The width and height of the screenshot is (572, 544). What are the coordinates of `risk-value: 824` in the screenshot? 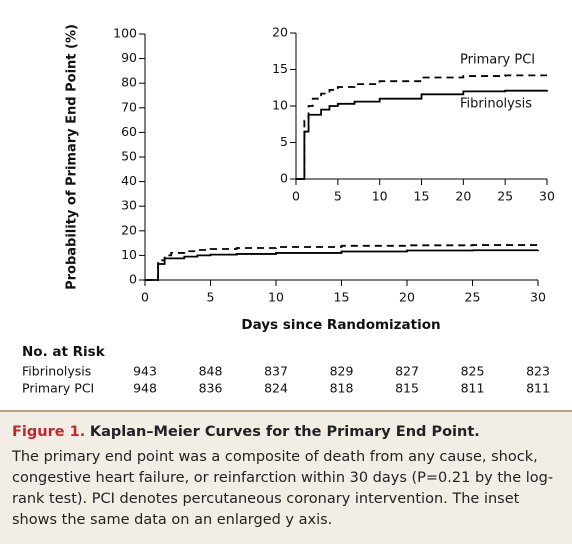 It's located at (276, 388).